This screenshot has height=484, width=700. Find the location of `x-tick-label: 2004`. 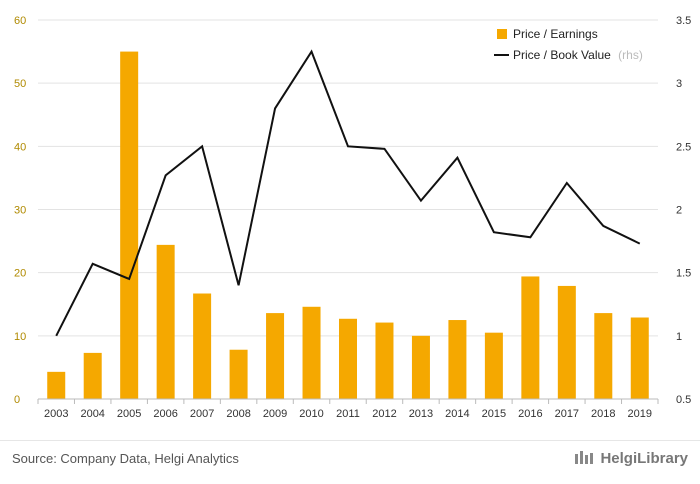

x-tick-label: 2004 is located at coordinates (92, 414).